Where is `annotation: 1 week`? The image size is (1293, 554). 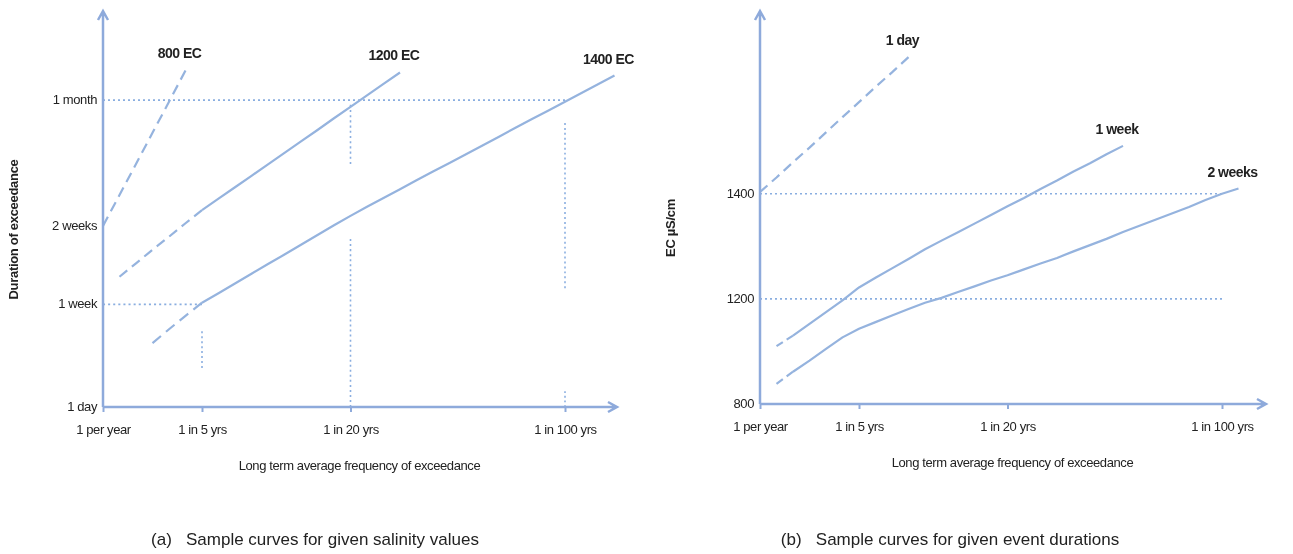 annotation: 1 week is located at coordinates (78, 304).